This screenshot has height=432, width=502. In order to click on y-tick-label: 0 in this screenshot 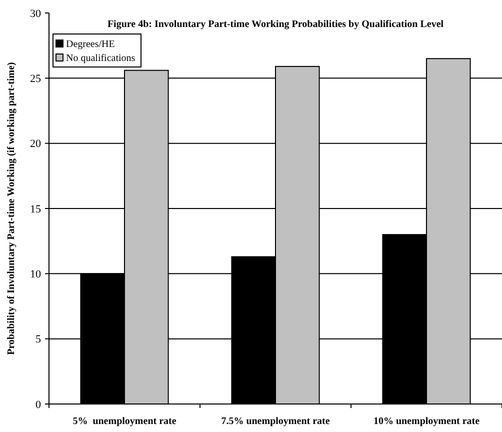, I will do `click(39, 404)`.